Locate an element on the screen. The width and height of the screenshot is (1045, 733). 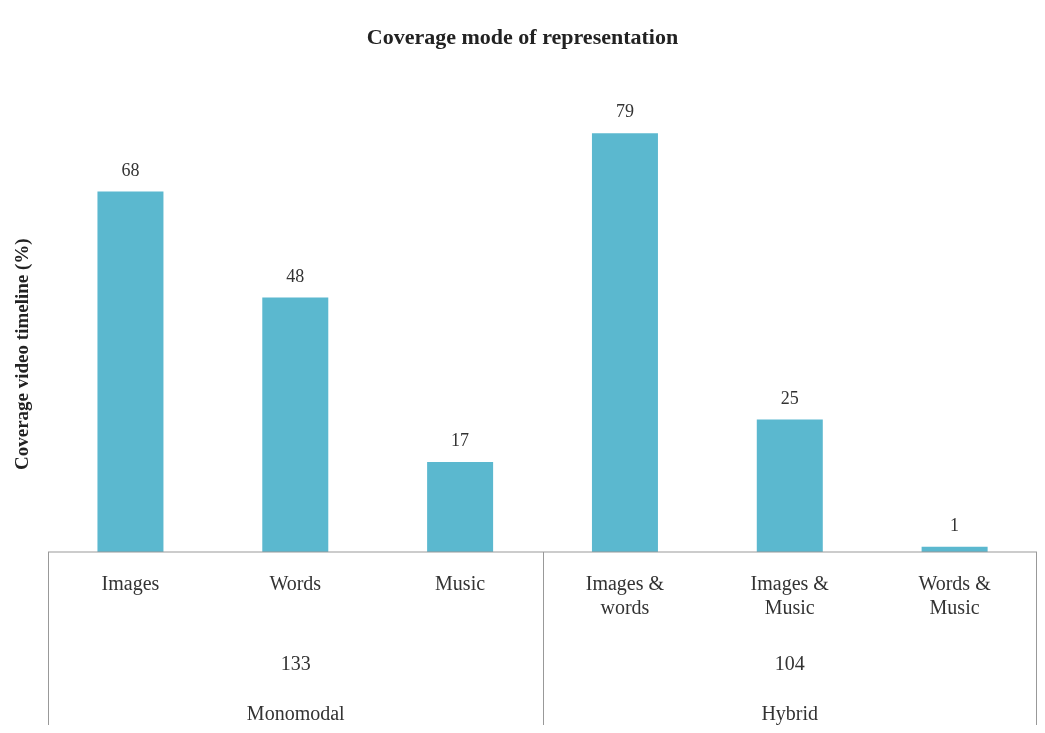
text: Monomodal is located at coordinates (295, 713).